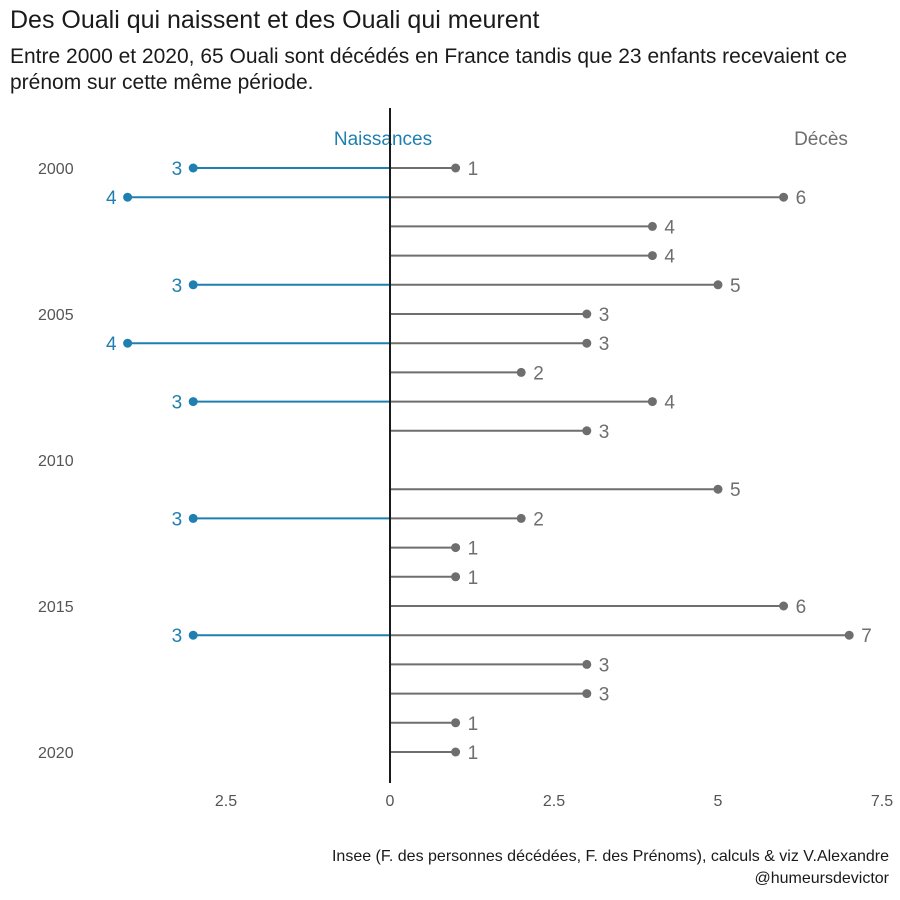 The image size is (900, 900). Describe the element at coordinates (383, 139) in the screenshot. I see `series-label-births: Naissances` at that location.